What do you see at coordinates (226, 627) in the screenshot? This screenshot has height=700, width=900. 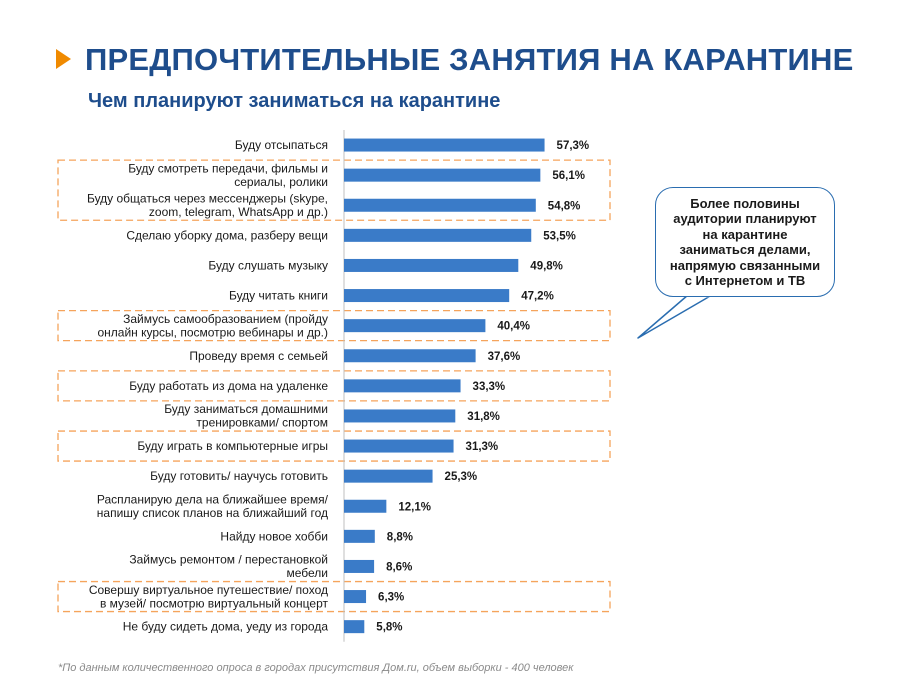 I see `category-label: Не буду сидеть дома, уеду из города` at bounding box center [226, 627].